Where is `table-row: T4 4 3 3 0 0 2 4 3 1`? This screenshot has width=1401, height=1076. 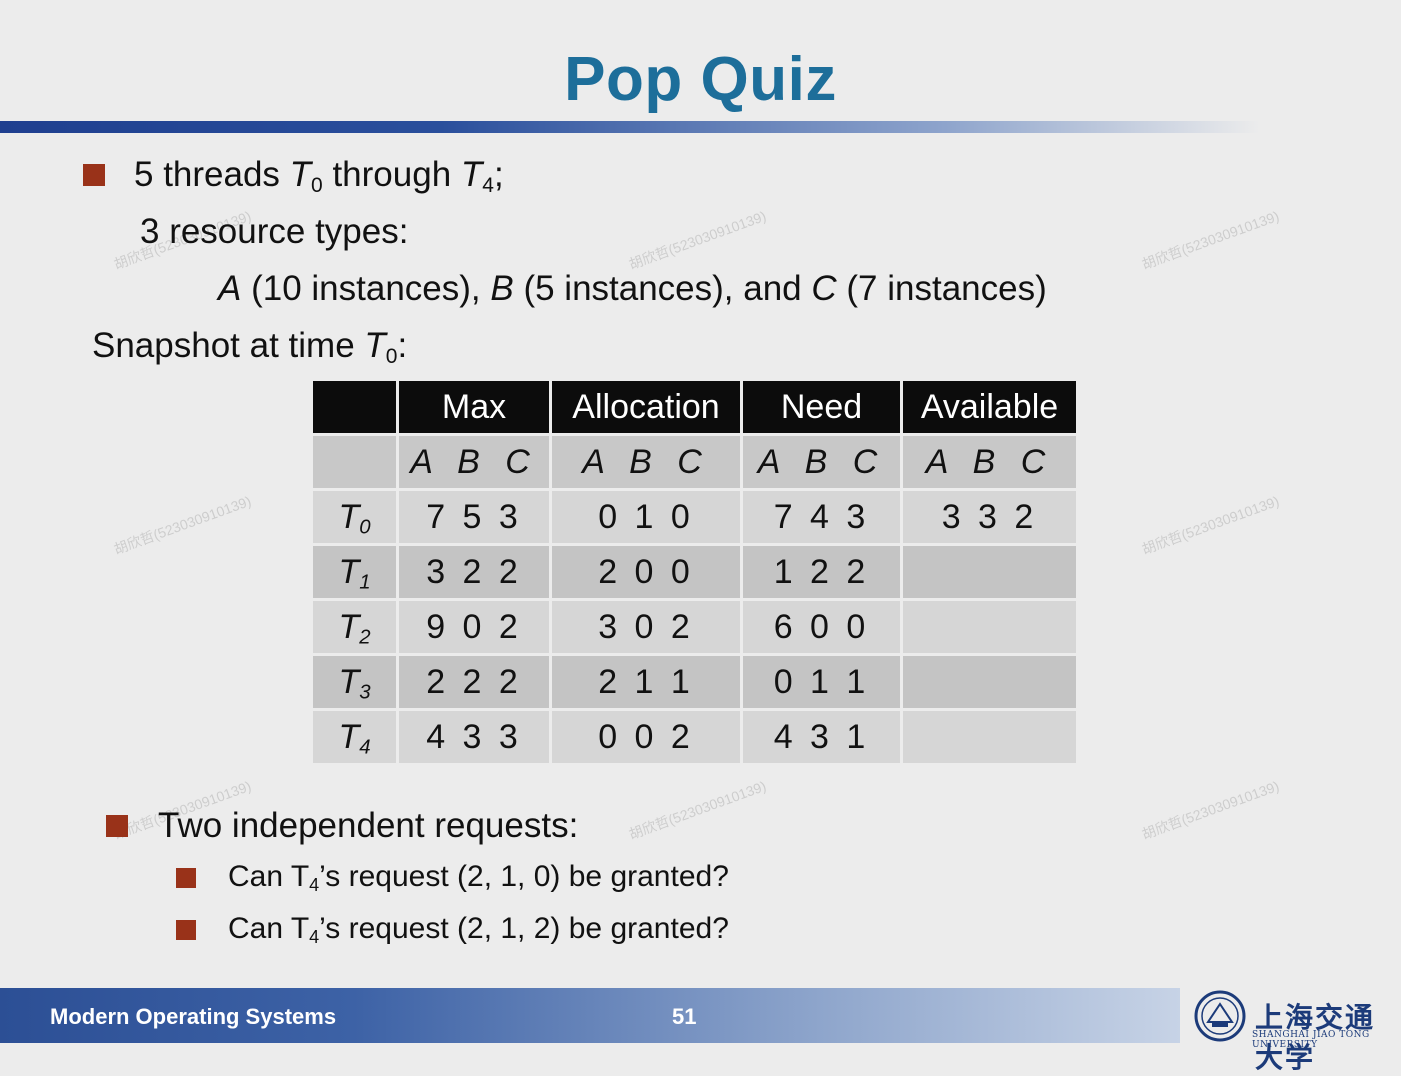
table-row: T4 4 3 3 0 0 2 4 3 1 is located at coordinates (694, 737).